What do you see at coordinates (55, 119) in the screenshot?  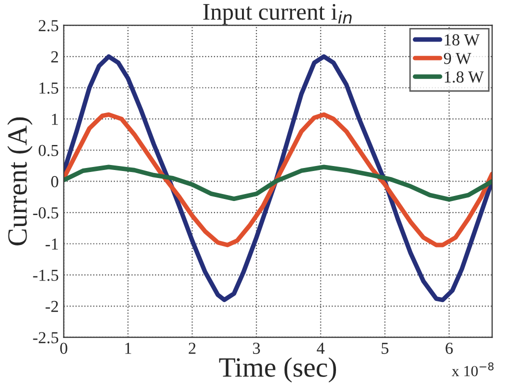 I see `y-tick-label: 1` at bounding box center [55, 119].